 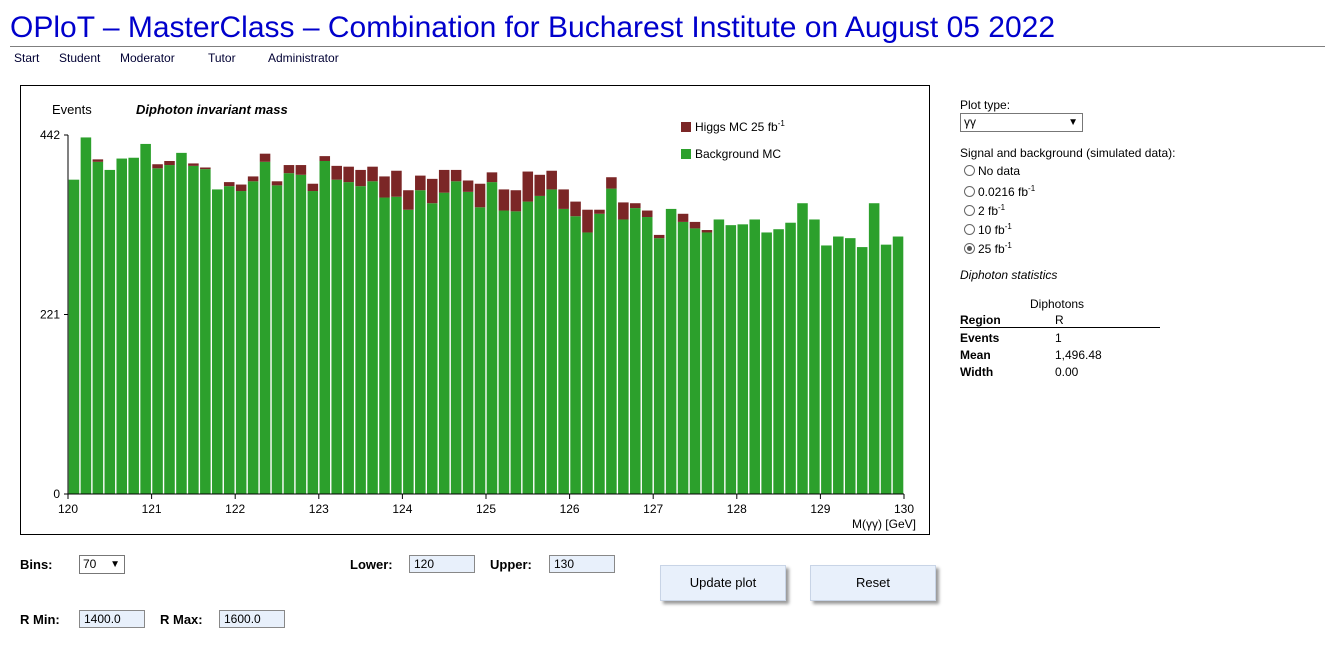 I want to click on rmax-input: 1600.0, so click(x=252, y=619).